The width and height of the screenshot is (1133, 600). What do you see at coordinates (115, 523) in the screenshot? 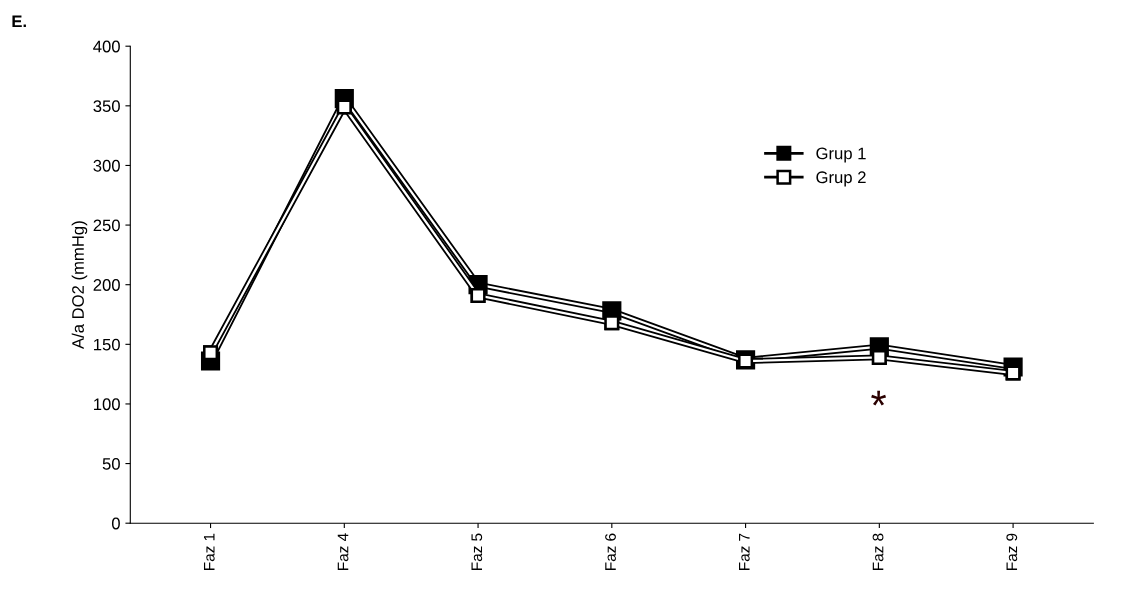
I see `y-tick-label: 0` at bounding box center [115, 523].